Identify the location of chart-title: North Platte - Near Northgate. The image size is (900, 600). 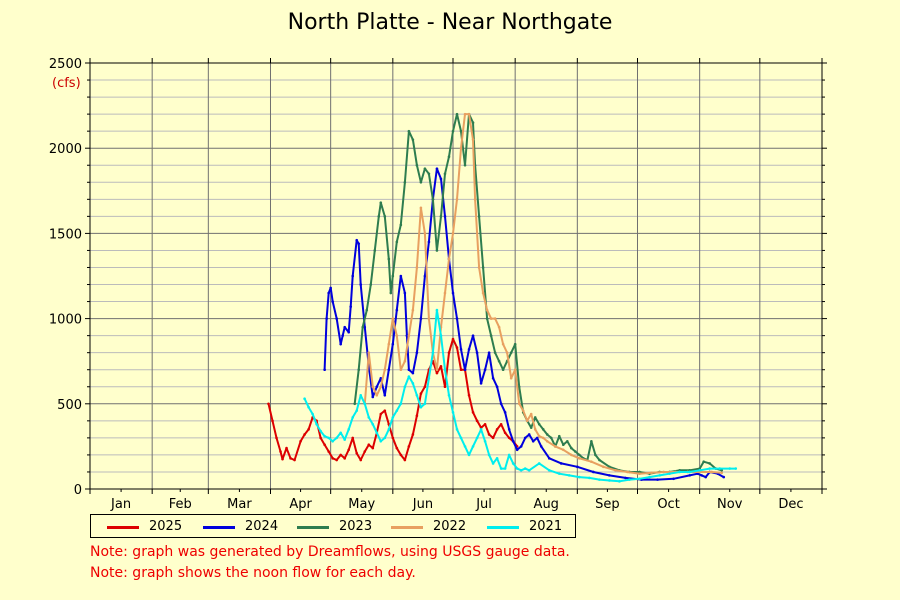
(450, 22).